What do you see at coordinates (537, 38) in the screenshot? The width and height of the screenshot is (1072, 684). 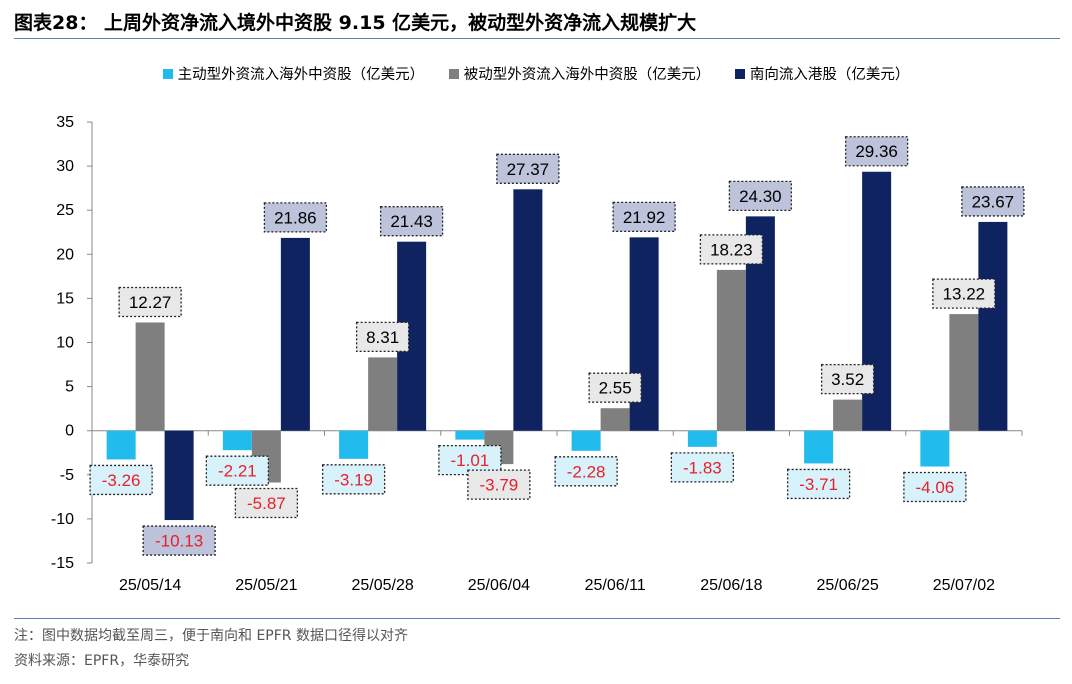 I see `title-divider` at bounding box center [537, 38].